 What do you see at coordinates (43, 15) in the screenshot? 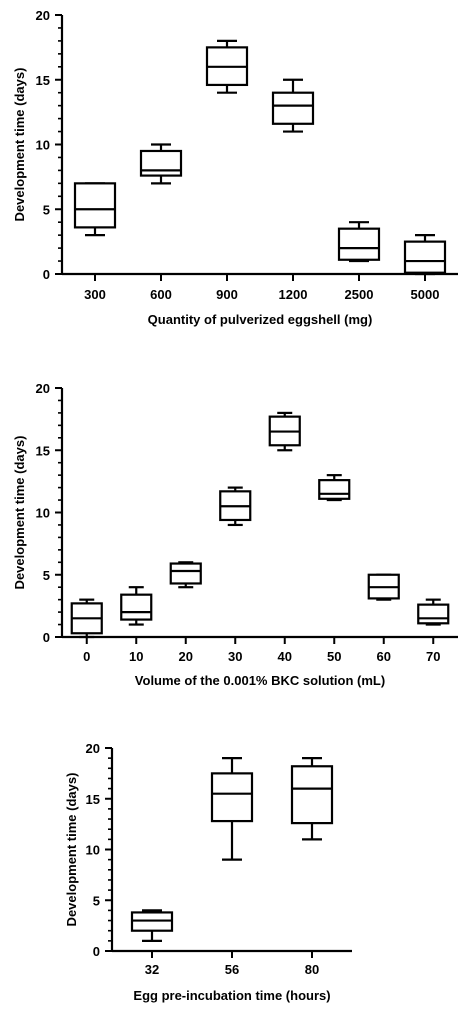
I see `chart-1-y-tick-label: 20` at bounding box center [43, 15].